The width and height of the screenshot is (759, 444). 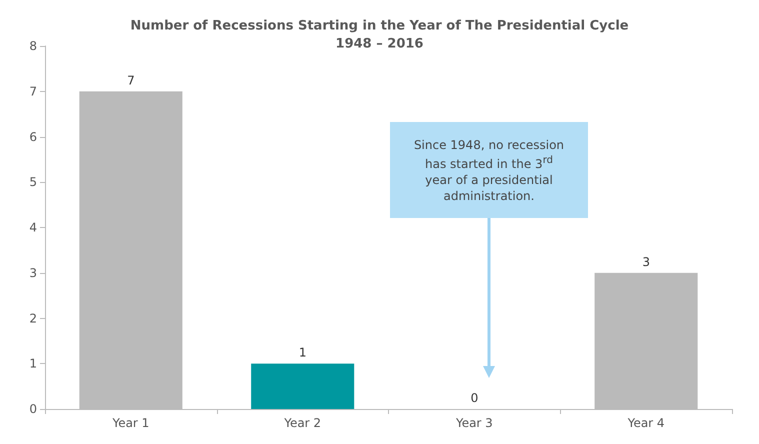 What do you see at coordinates (33, 363) in the screenshot?
I see `y-tick-label: 1` at bounding box center [33, 363].